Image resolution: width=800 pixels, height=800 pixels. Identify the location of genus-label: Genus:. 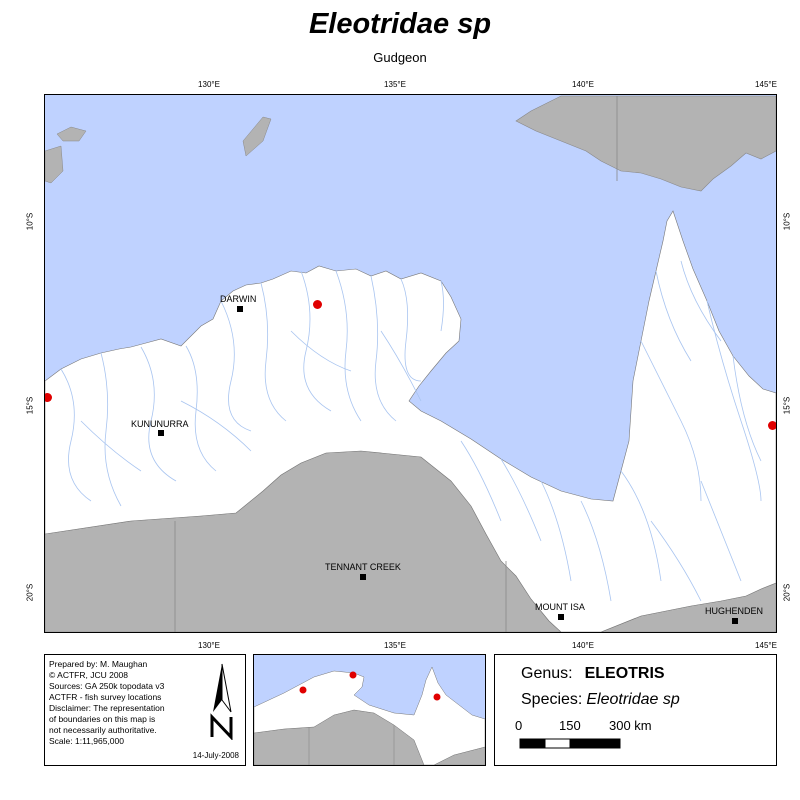
(547, 673).